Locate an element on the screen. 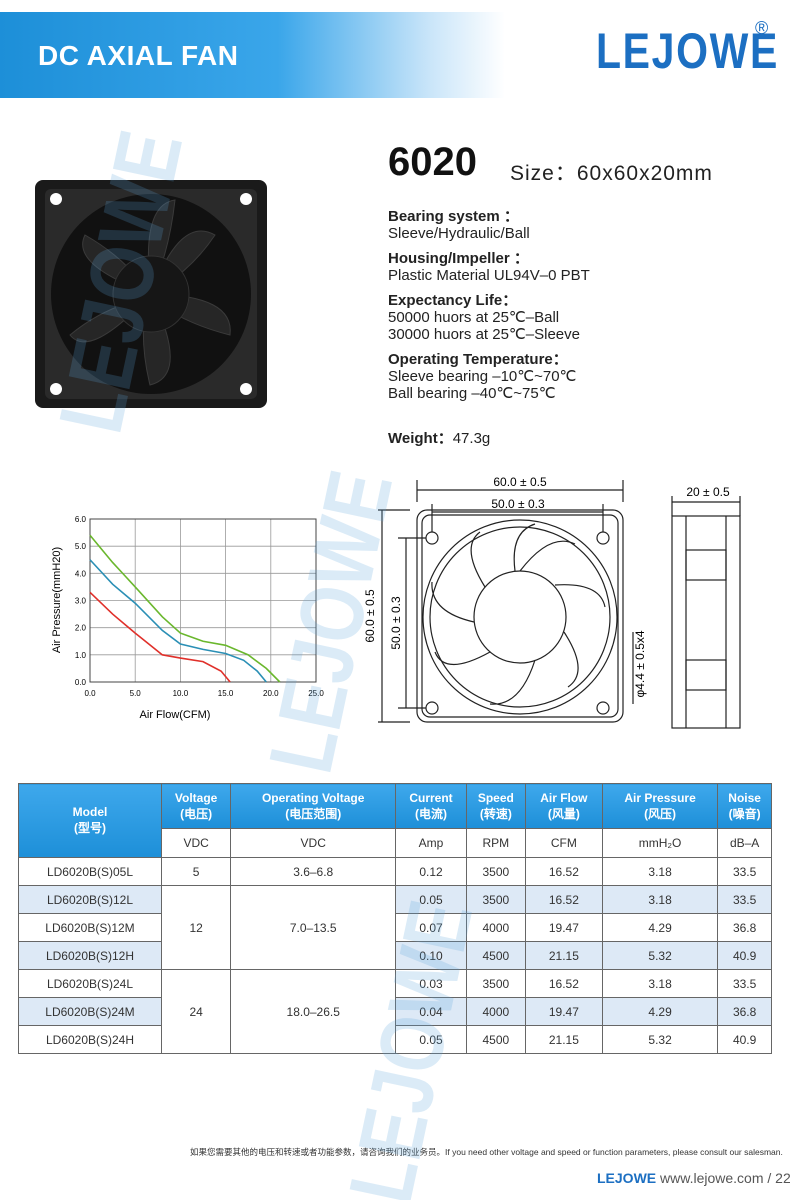 This screenshot has height=1200, width=790. model-number: 6020 is located at coordinates (432, 162).